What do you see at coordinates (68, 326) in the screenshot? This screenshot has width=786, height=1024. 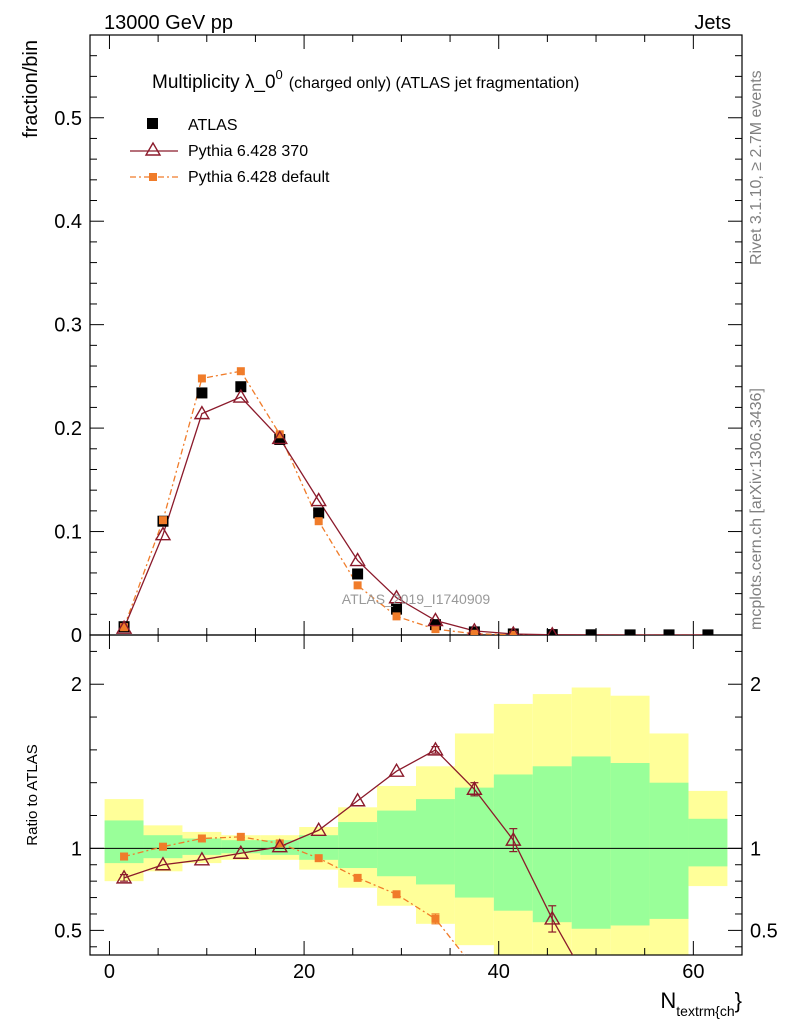 I see `y-tick-label-0.3: 0.3` at bounding box center [68, 326].